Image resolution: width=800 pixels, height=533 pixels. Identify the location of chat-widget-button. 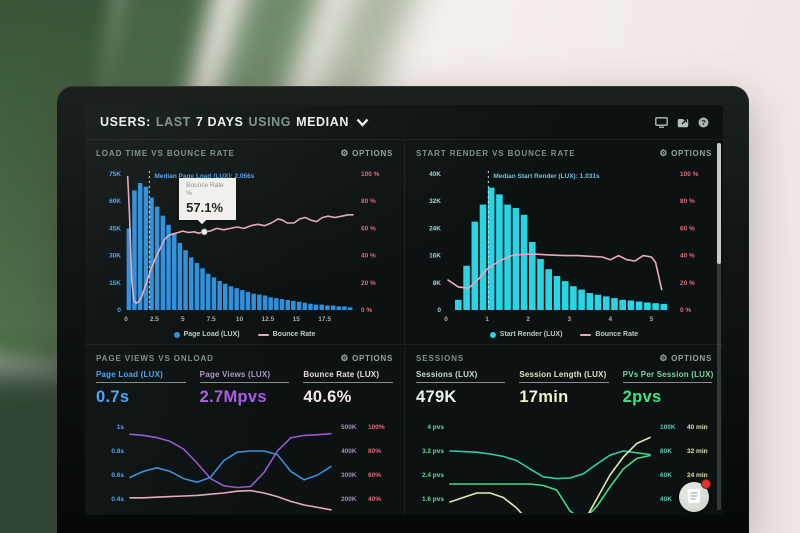
(695, 495).